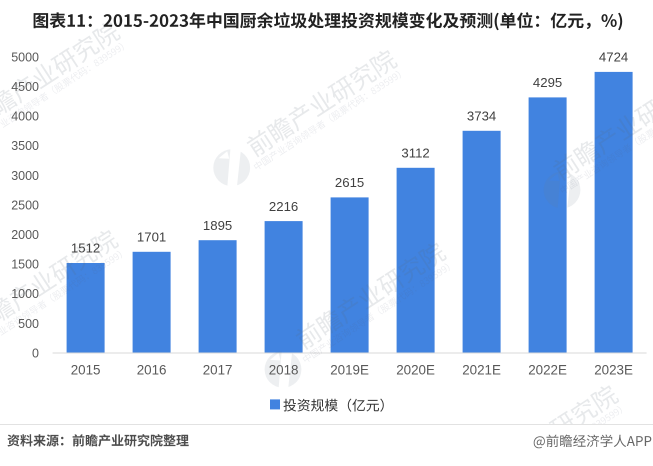  I want to click on svg-text: 3500, so click(25, 146).